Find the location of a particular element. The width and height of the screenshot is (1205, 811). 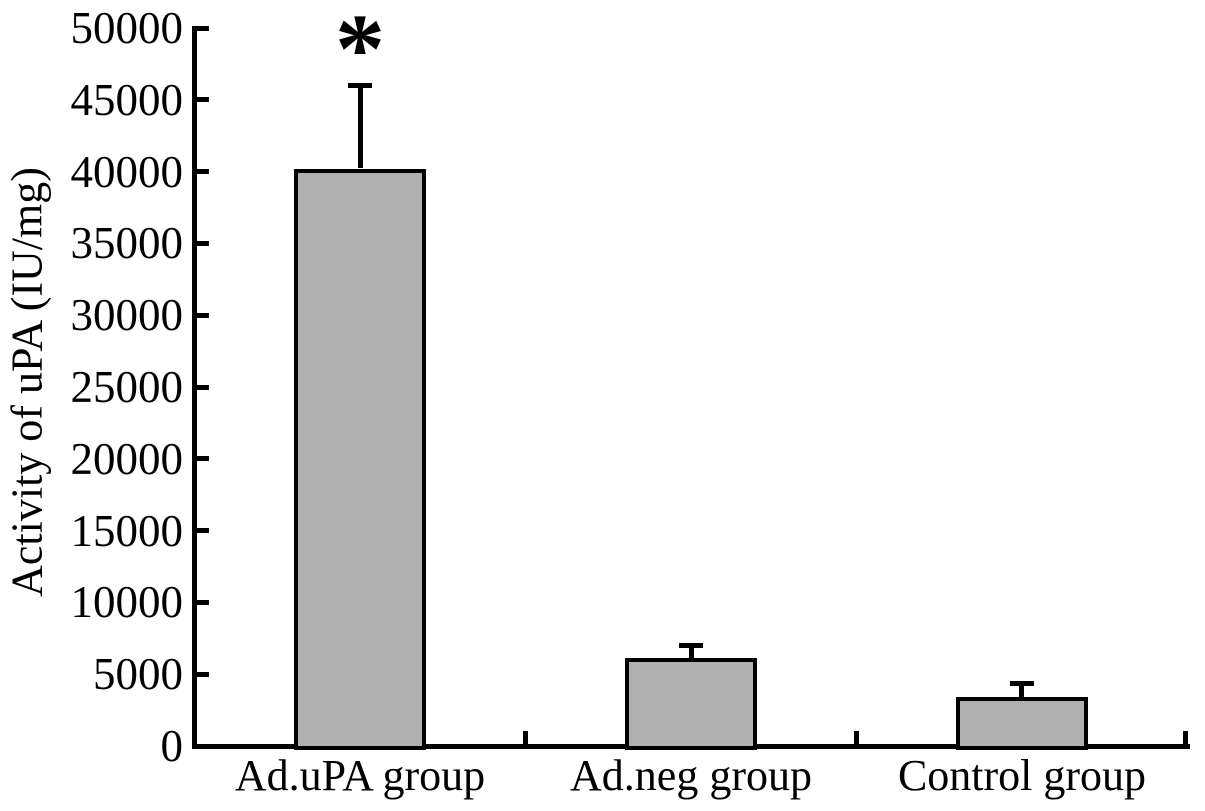

y-tick-label: 50000 is located at coordinates (127, 28).